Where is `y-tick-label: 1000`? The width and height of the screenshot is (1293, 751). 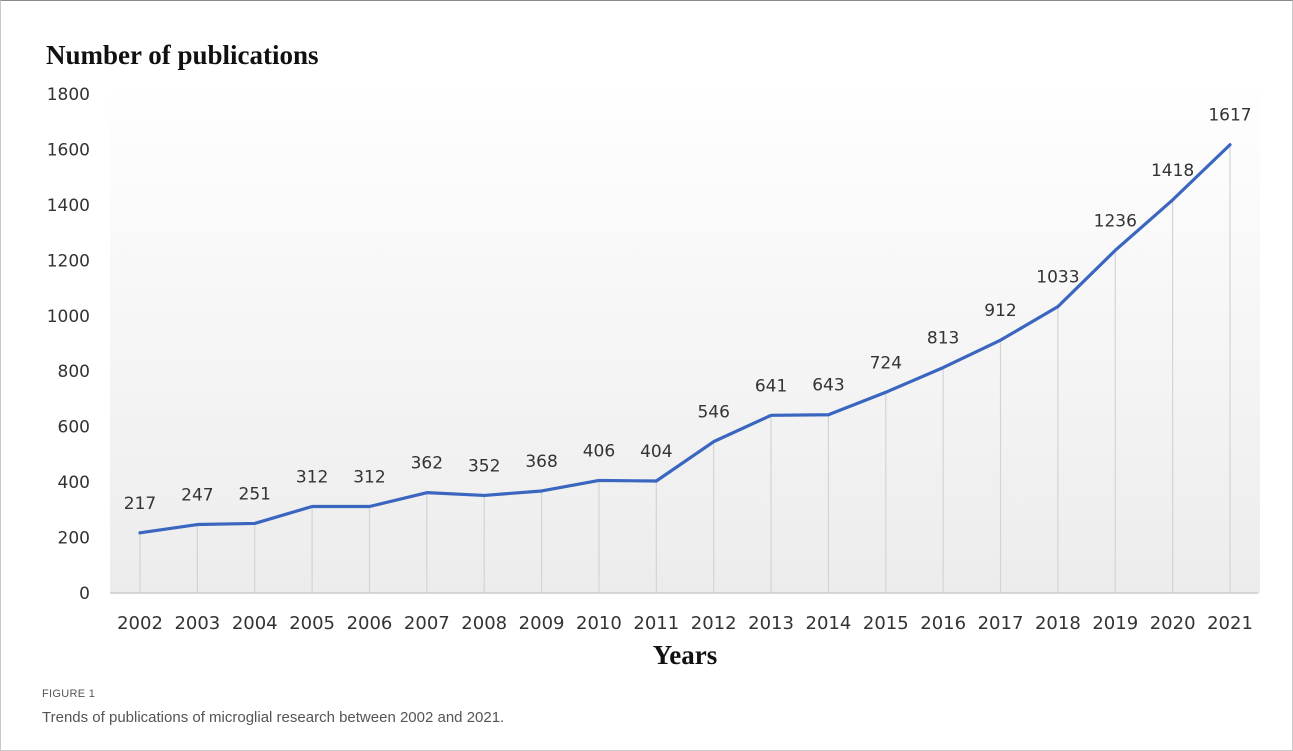
y-tick-label: 1000 is located at coordinates (68, 317).